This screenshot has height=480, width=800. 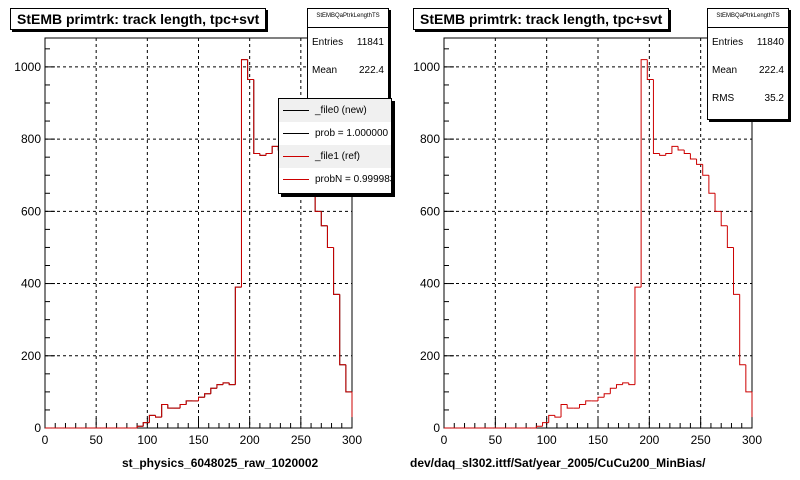 I want to click on right-xtick-label-100: 100, so click(x=547, y=440).